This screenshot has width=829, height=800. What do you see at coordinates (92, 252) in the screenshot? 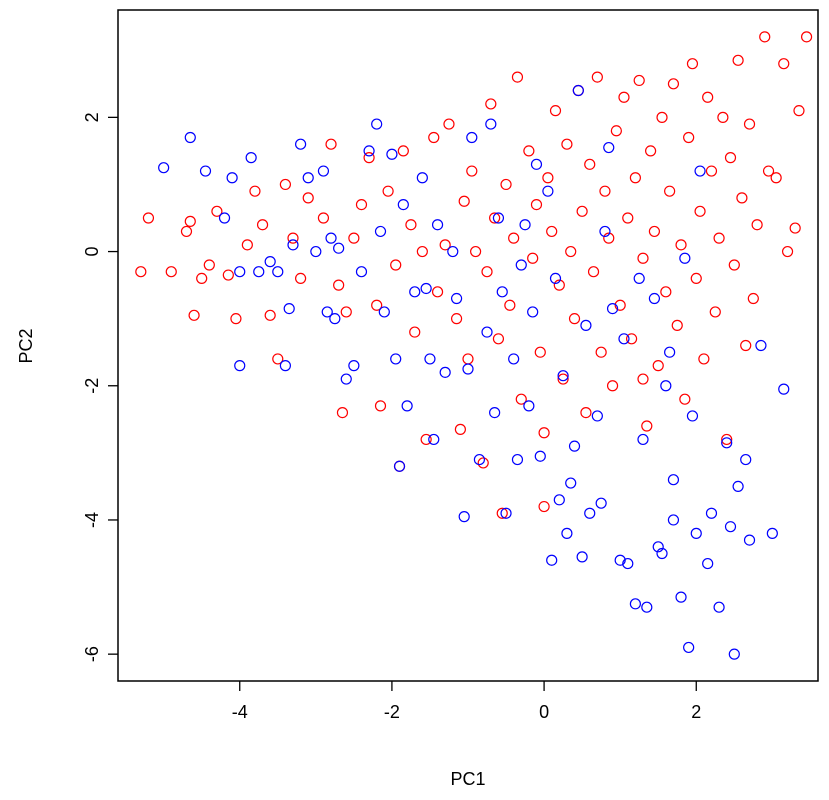
I see `y-tick-label: 0` at bounding box center [92, 252].